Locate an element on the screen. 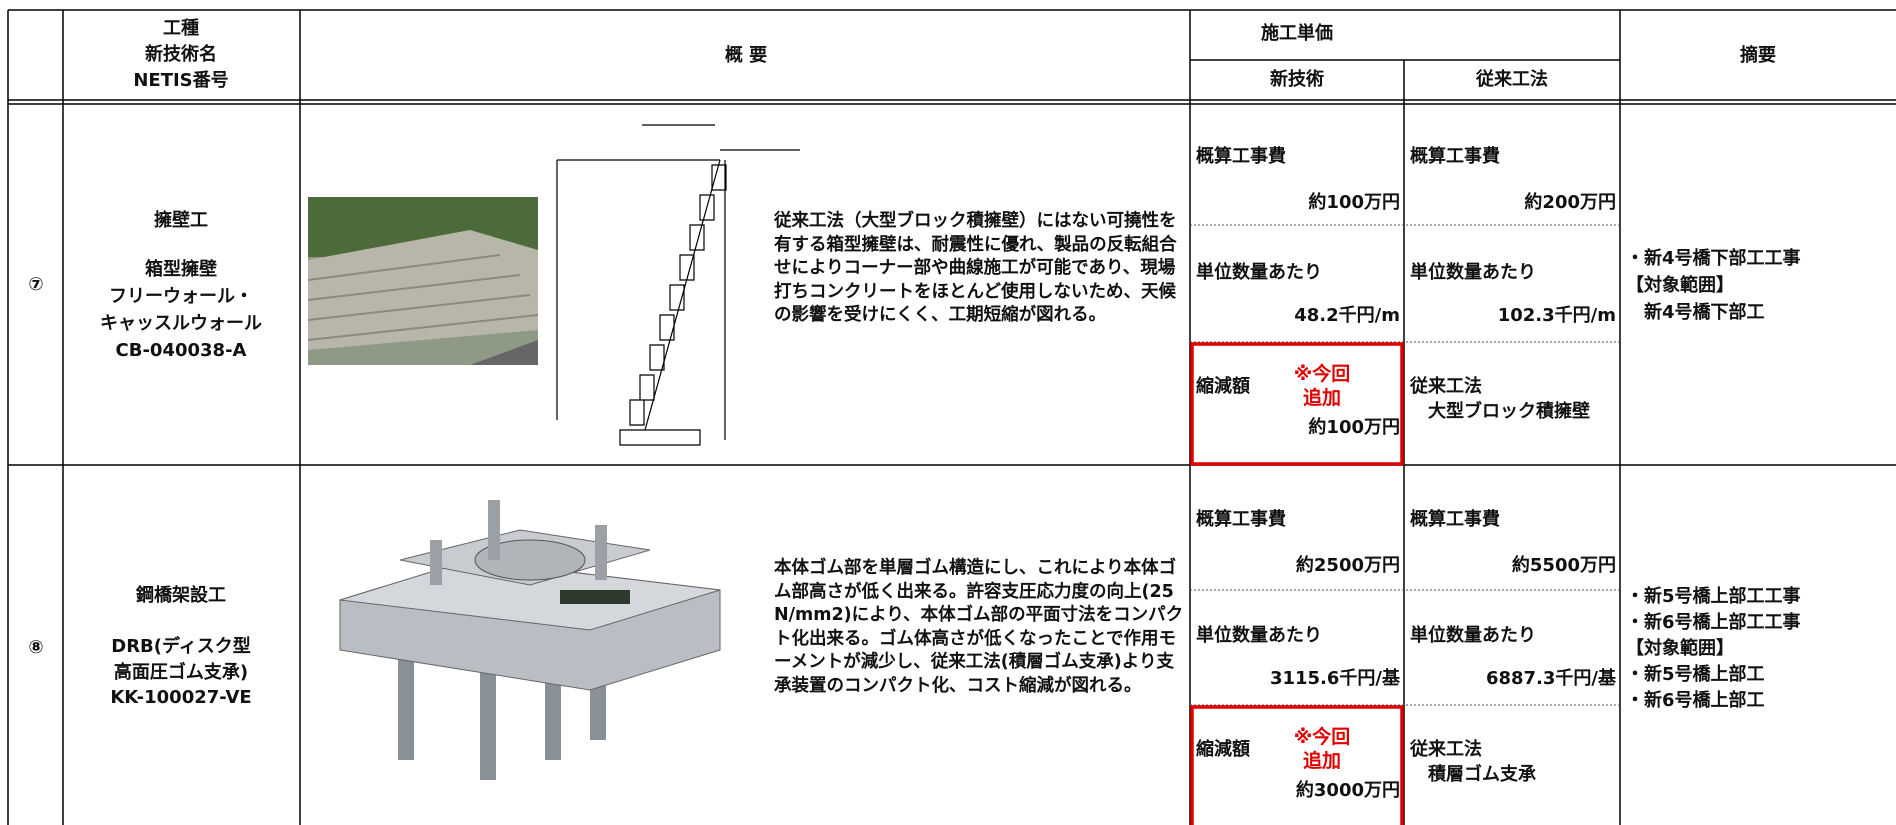 This screenshot has height=825, width=1896. remark: ・新5号橋上部工 is located at coordinates (1695, 674).